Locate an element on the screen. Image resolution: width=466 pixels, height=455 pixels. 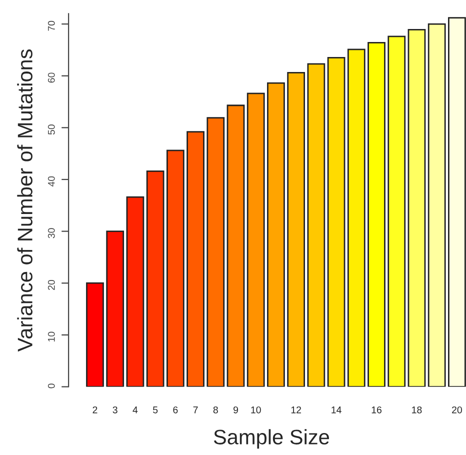
x-axis-title: Sample Size is located at coordinates (271, 439).